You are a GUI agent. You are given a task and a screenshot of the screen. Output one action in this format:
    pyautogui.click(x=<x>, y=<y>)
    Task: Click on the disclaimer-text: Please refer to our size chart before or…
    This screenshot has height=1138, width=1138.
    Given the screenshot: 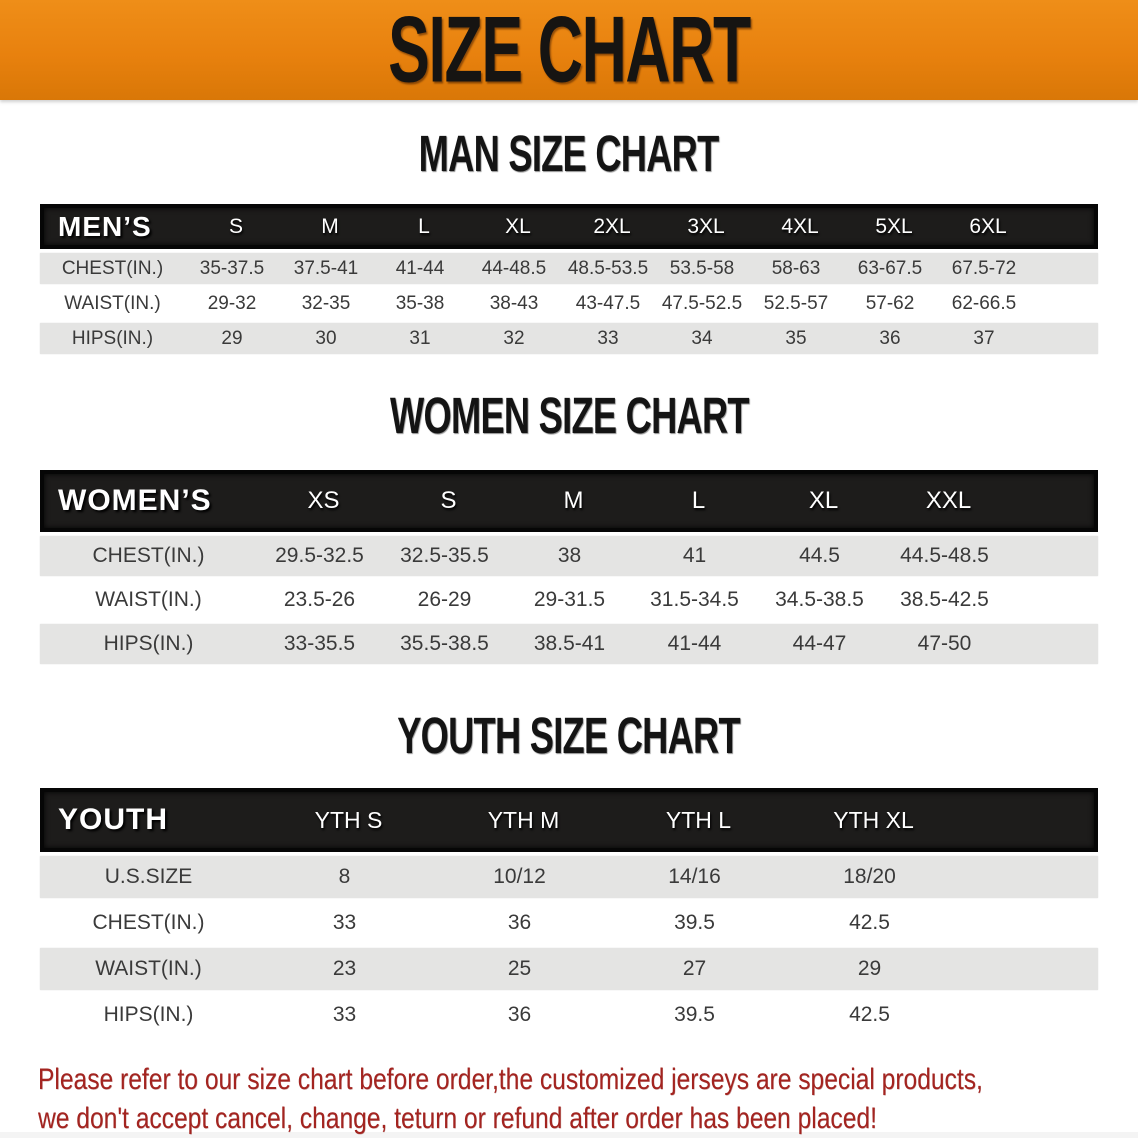 What is the action you would take?
    pyautogui.click(x=569, y=1099)
    